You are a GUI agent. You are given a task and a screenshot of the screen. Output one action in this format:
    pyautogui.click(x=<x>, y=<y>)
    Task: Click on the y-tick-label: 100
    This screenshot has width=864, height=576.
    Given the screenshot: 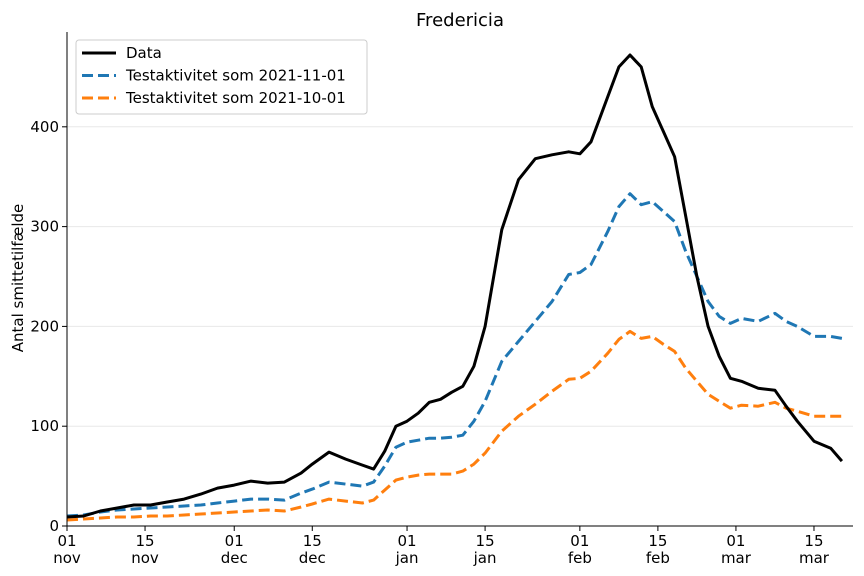 What is the action you would take?
    pyautogui.click(x=44, y=426)
    